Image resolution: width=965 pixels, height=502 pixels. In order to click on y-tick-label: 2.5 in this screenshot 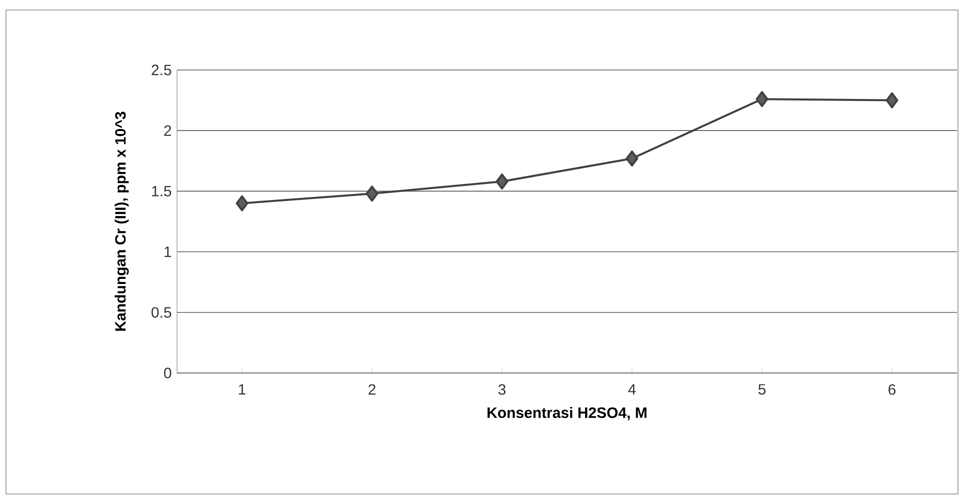, I will do `click(162, 70)`.